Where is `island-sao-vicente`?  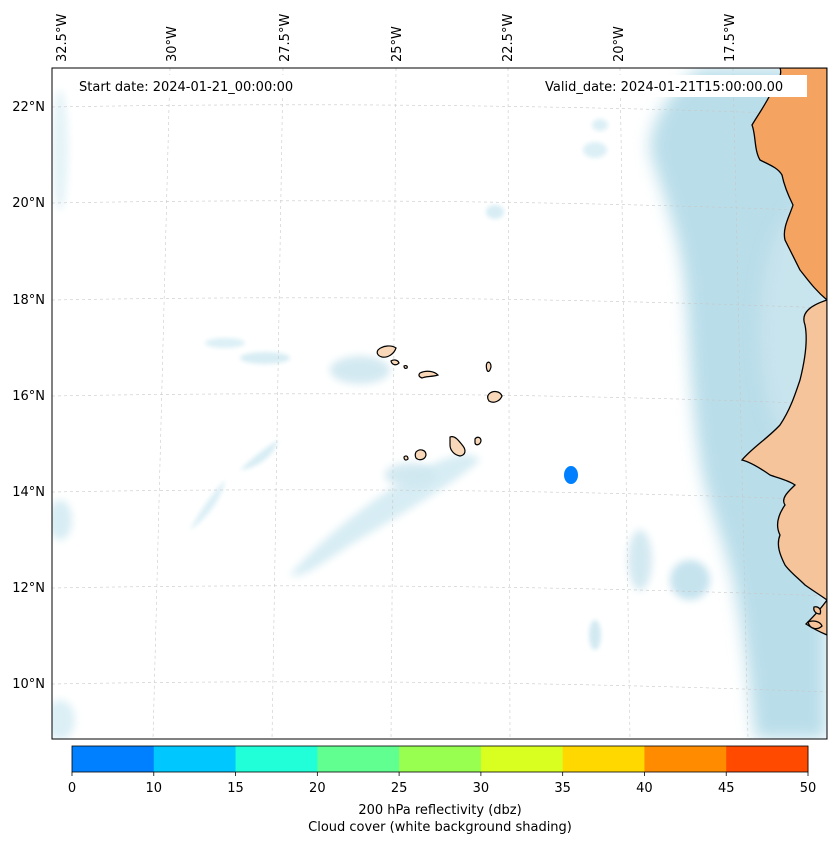 island-sao-vicente is located at coordinates (395, 362).